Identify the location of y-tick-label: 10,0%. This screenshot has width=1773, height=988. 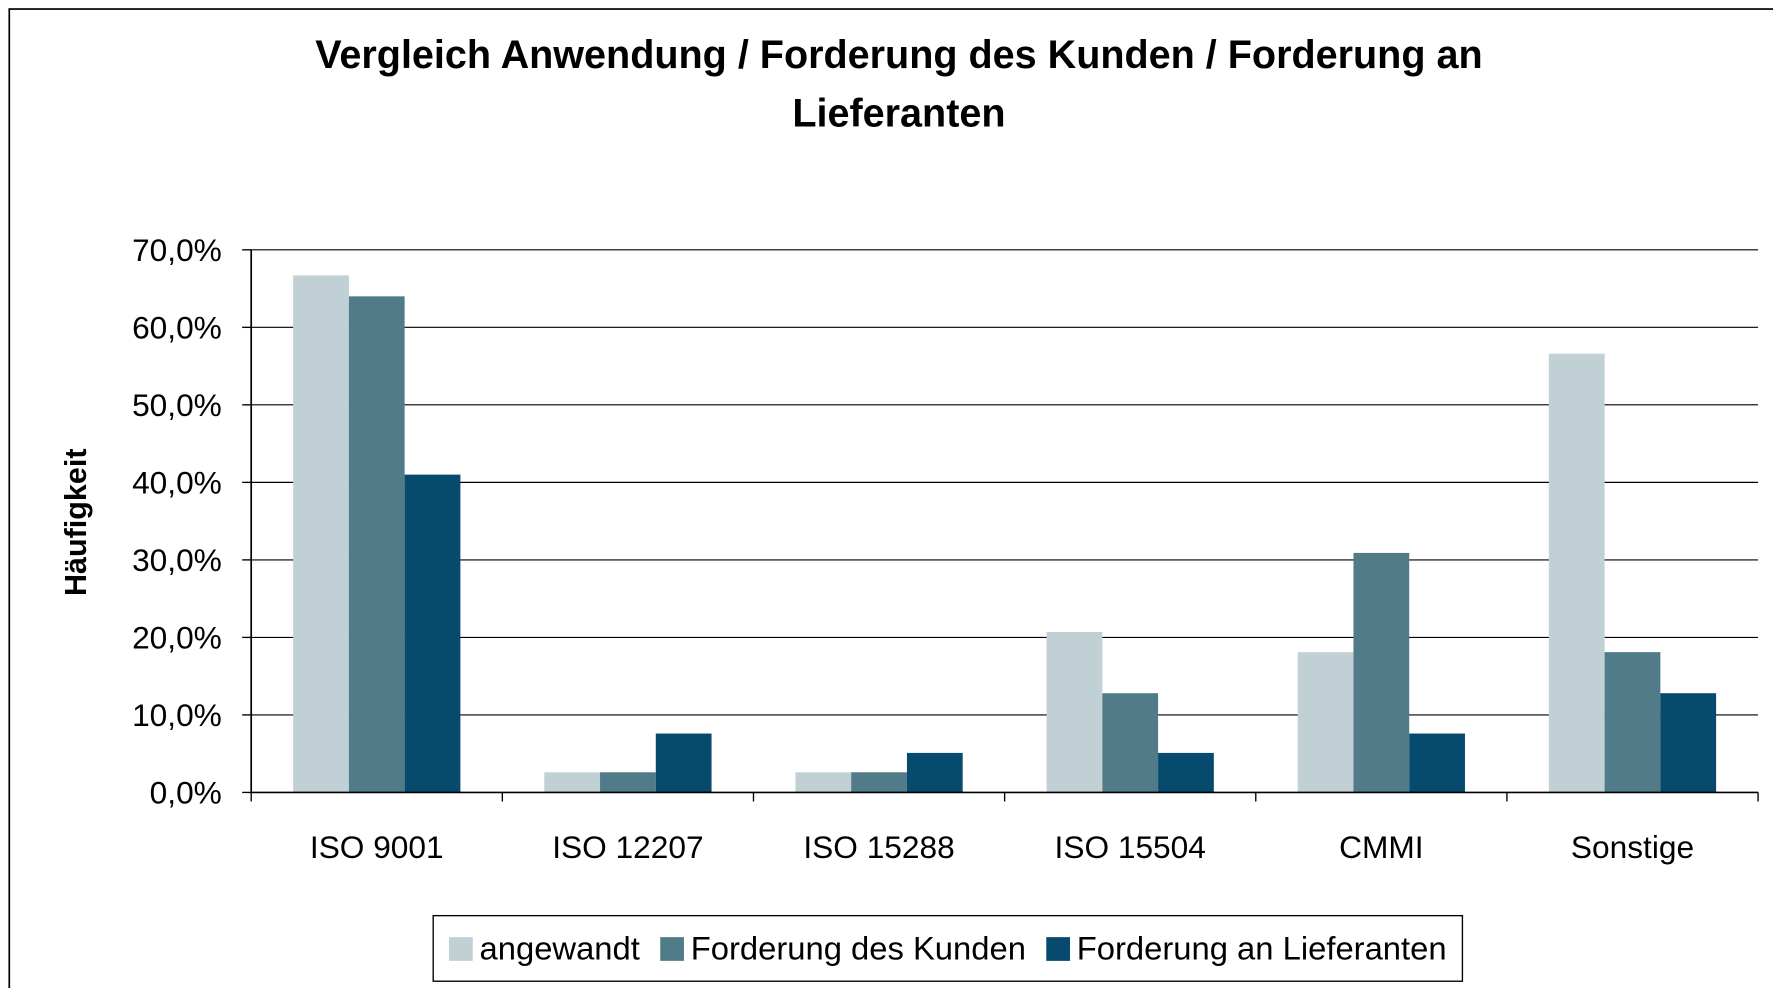
(177, 715).